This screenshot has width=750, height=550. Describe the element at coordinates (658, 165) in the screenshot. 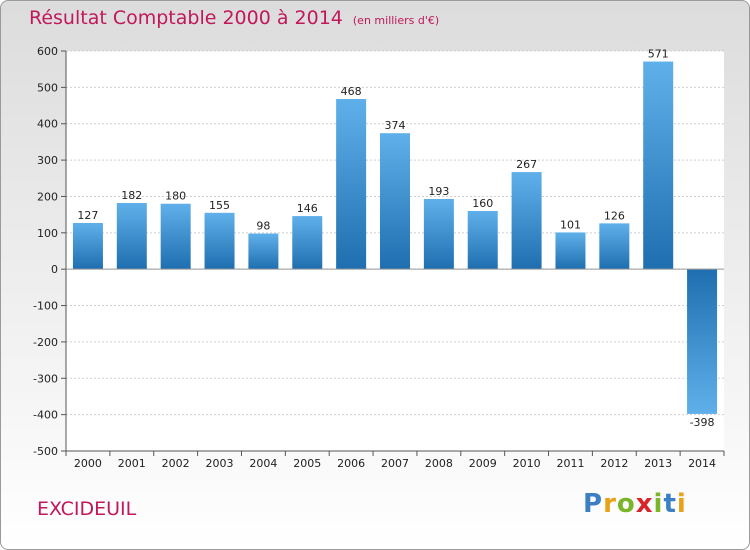

I see `bar-2013` at that location.